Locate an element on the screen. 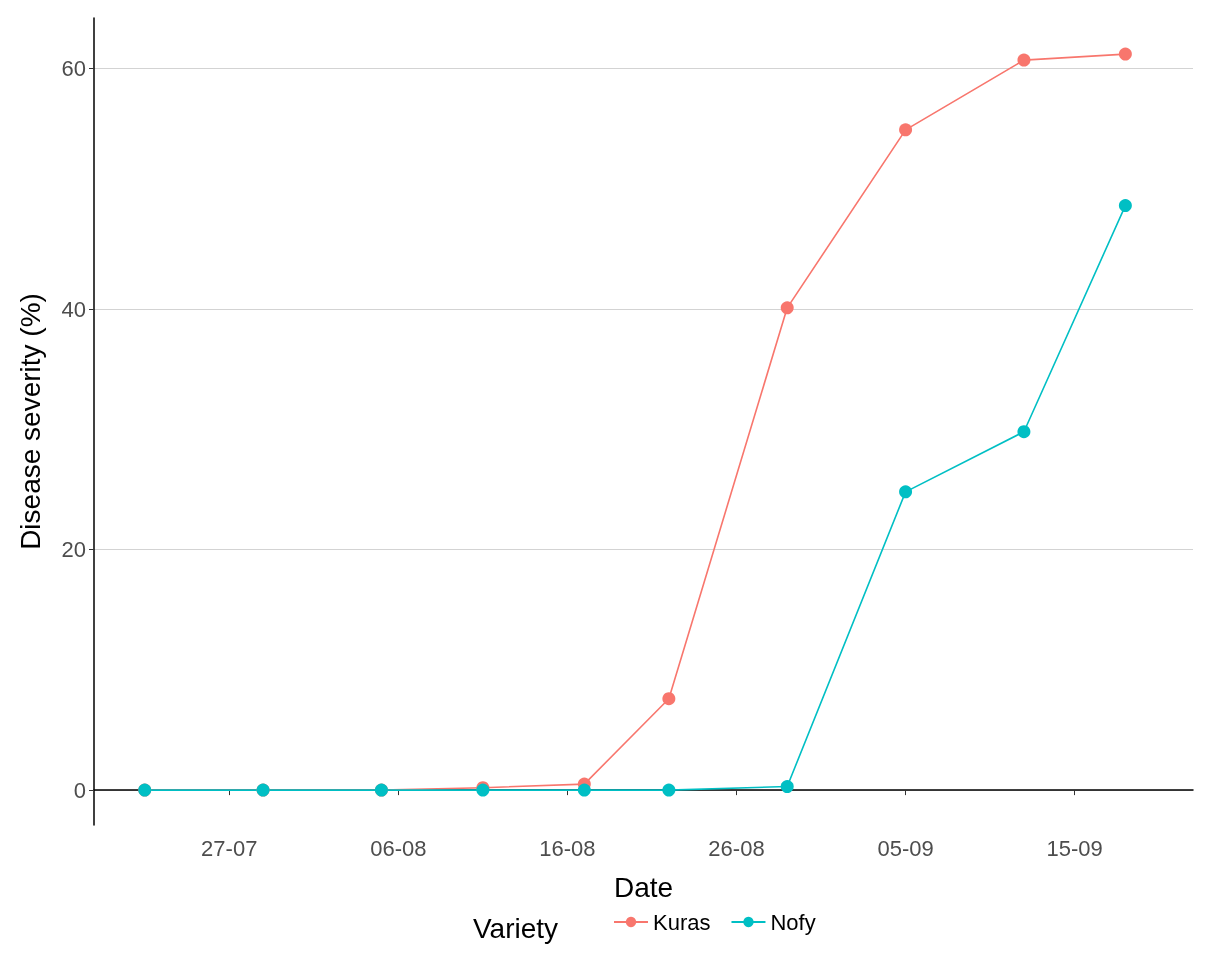 The height and width of the screenshot is (960, 1209). y-axis-title: Disease severity (%) is located at coordinates (30, 421).